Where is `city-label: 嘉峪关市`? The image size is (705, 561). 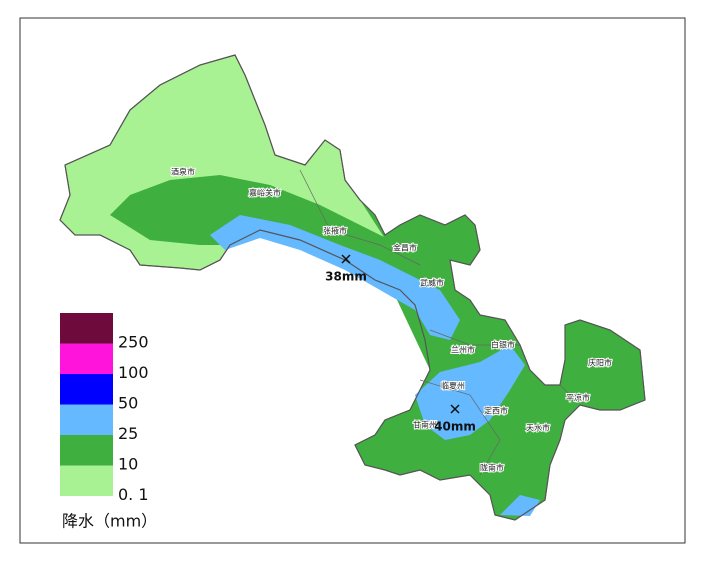 city-label: 嘉峪关市 is located at coordinates (265, 193).